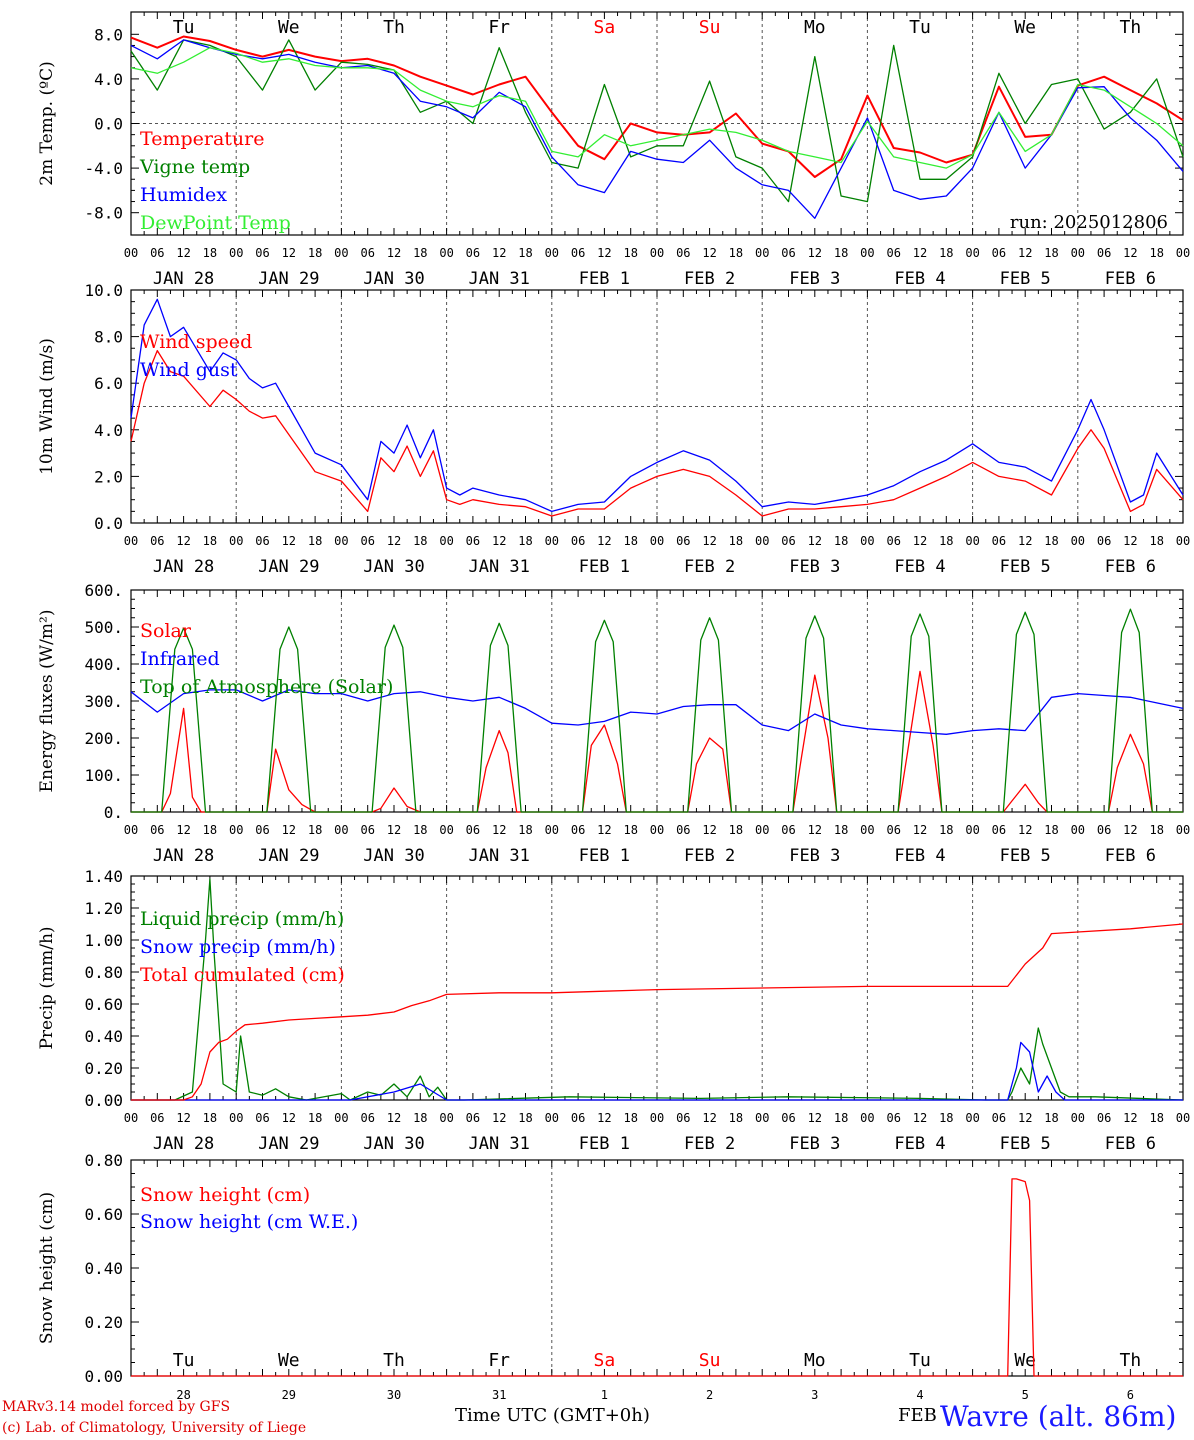  Describe the element at coordinates (194, 167) in the screenshot. I see `legend-entry: Vigne temp` at that location.